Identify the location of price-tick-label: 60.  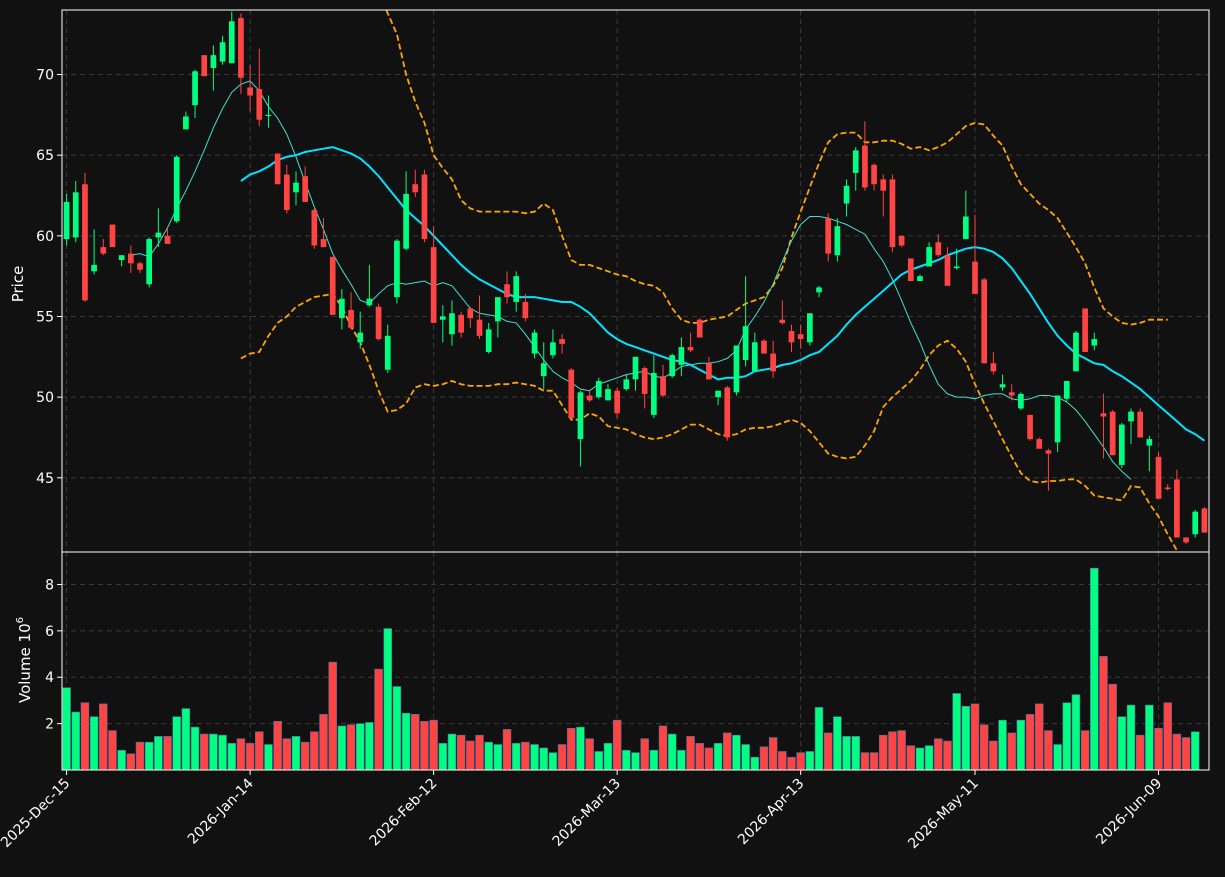
(45, 237).